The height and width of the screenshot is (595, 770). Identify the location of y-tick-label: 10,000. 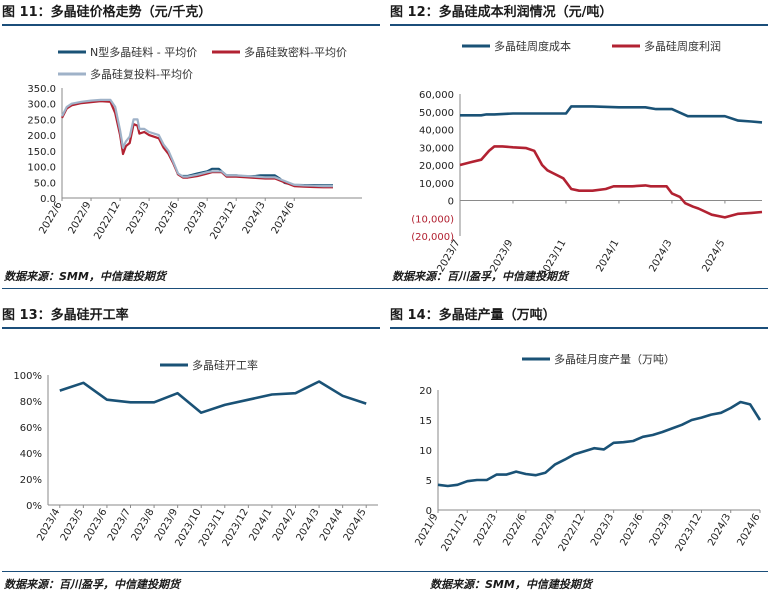
(436, 184).